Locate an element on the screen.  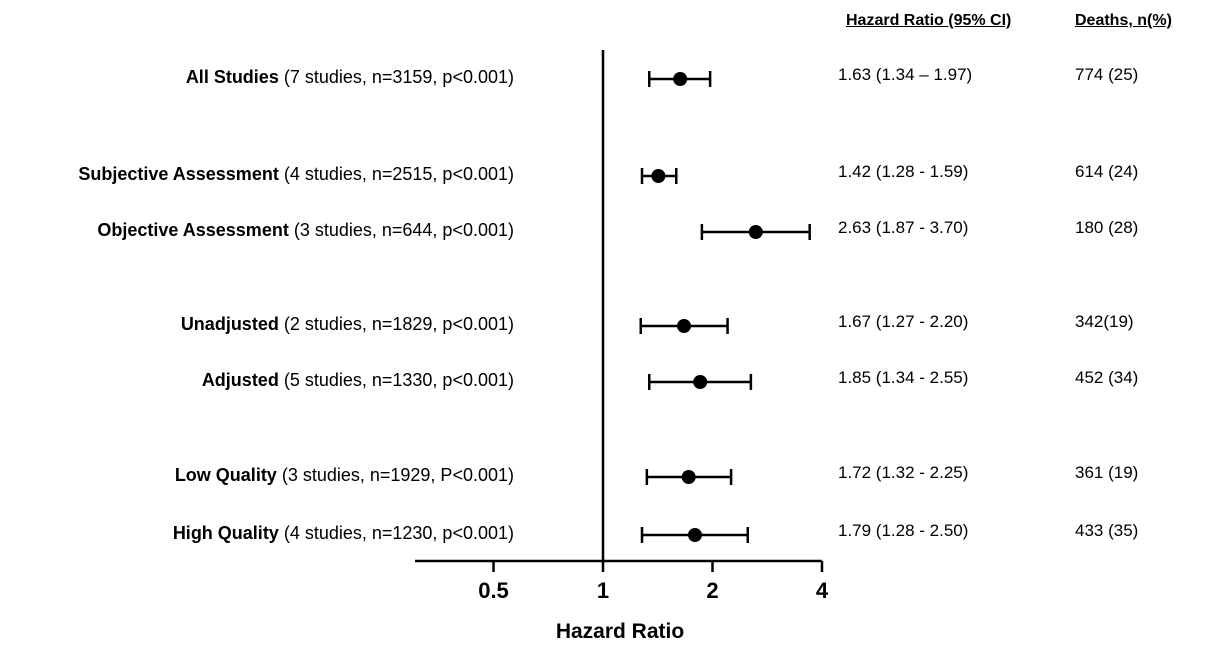
row-label-name: High Quality is located at coordinates (225, 533).